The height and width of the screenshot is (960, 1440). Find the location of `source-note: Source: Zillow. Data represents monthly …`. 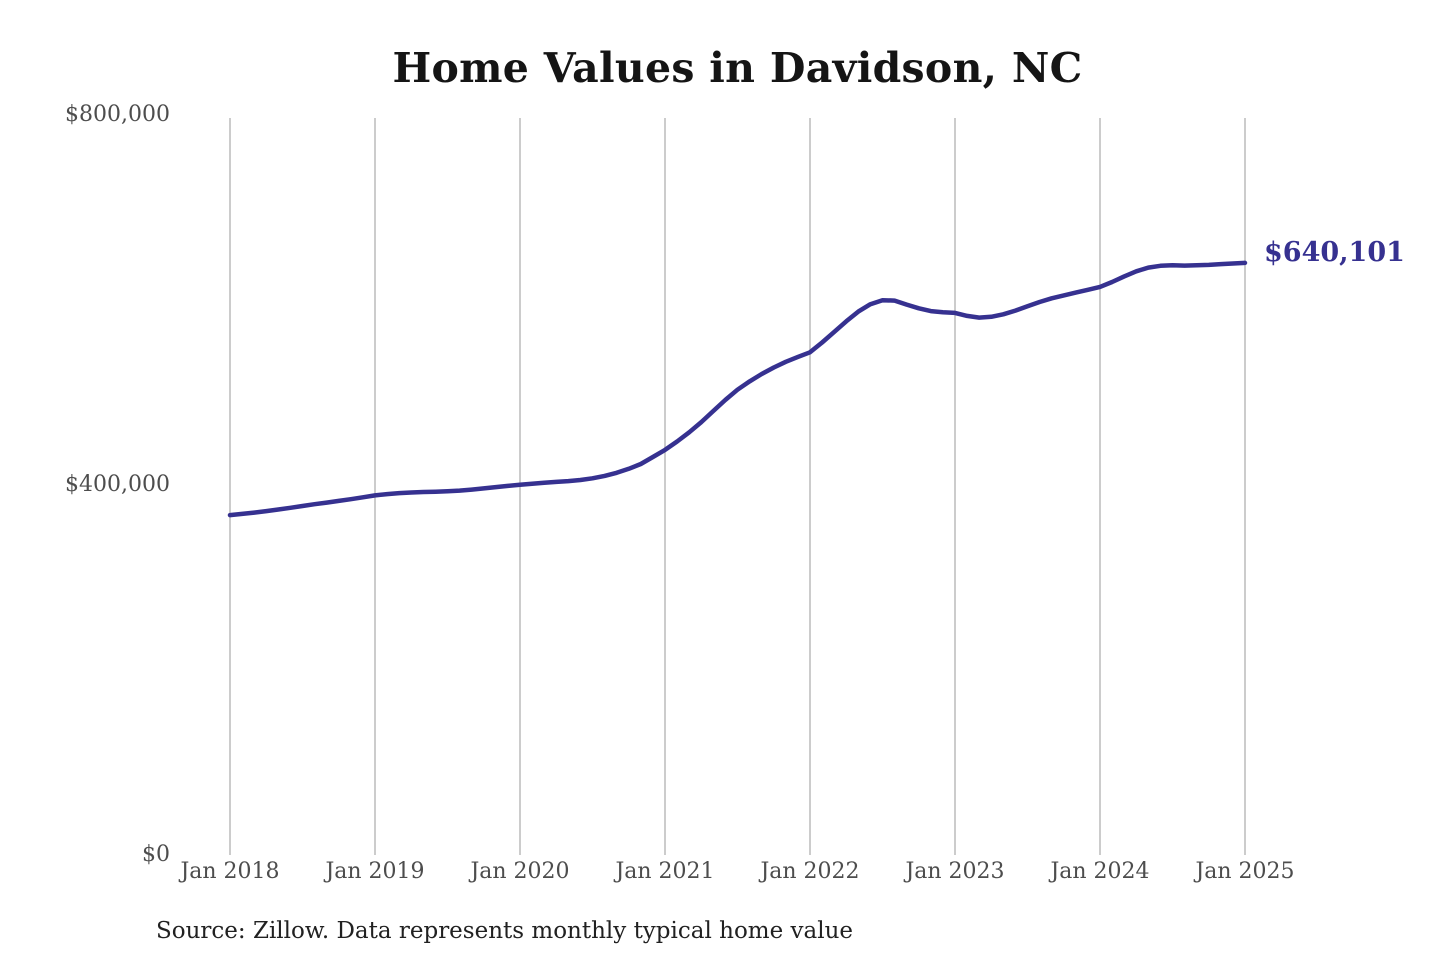

source-note: Source: Zillow. Data represents monthly … is located at coordinates (505, 931).